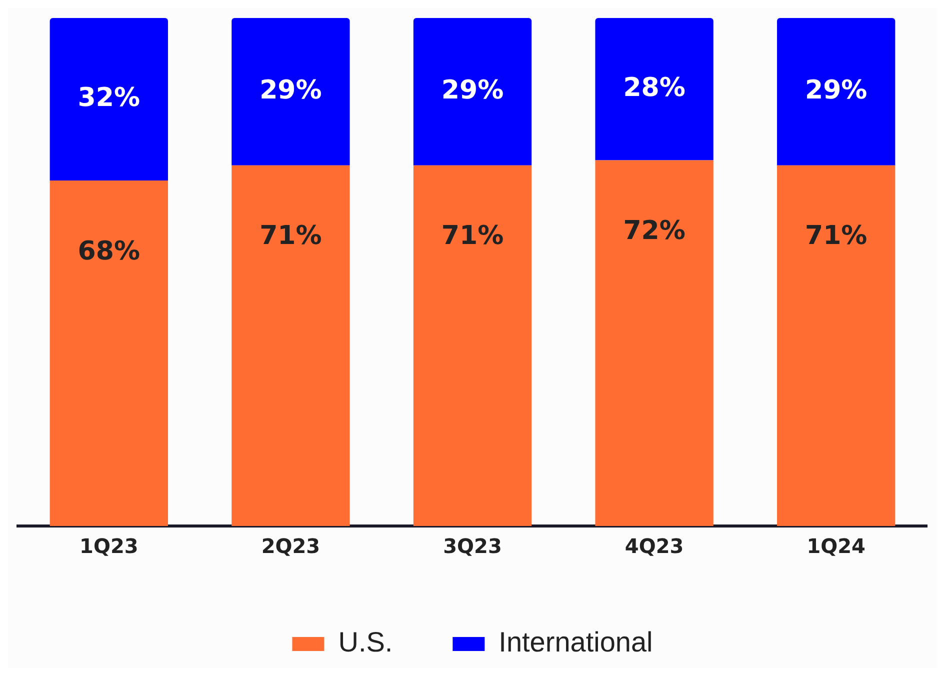 This screenshot has width=945, height=676. What do you see at coordinates (109, 251) in the screenshot?
I see `data-label: 68%` at bounding box center [109, 251].